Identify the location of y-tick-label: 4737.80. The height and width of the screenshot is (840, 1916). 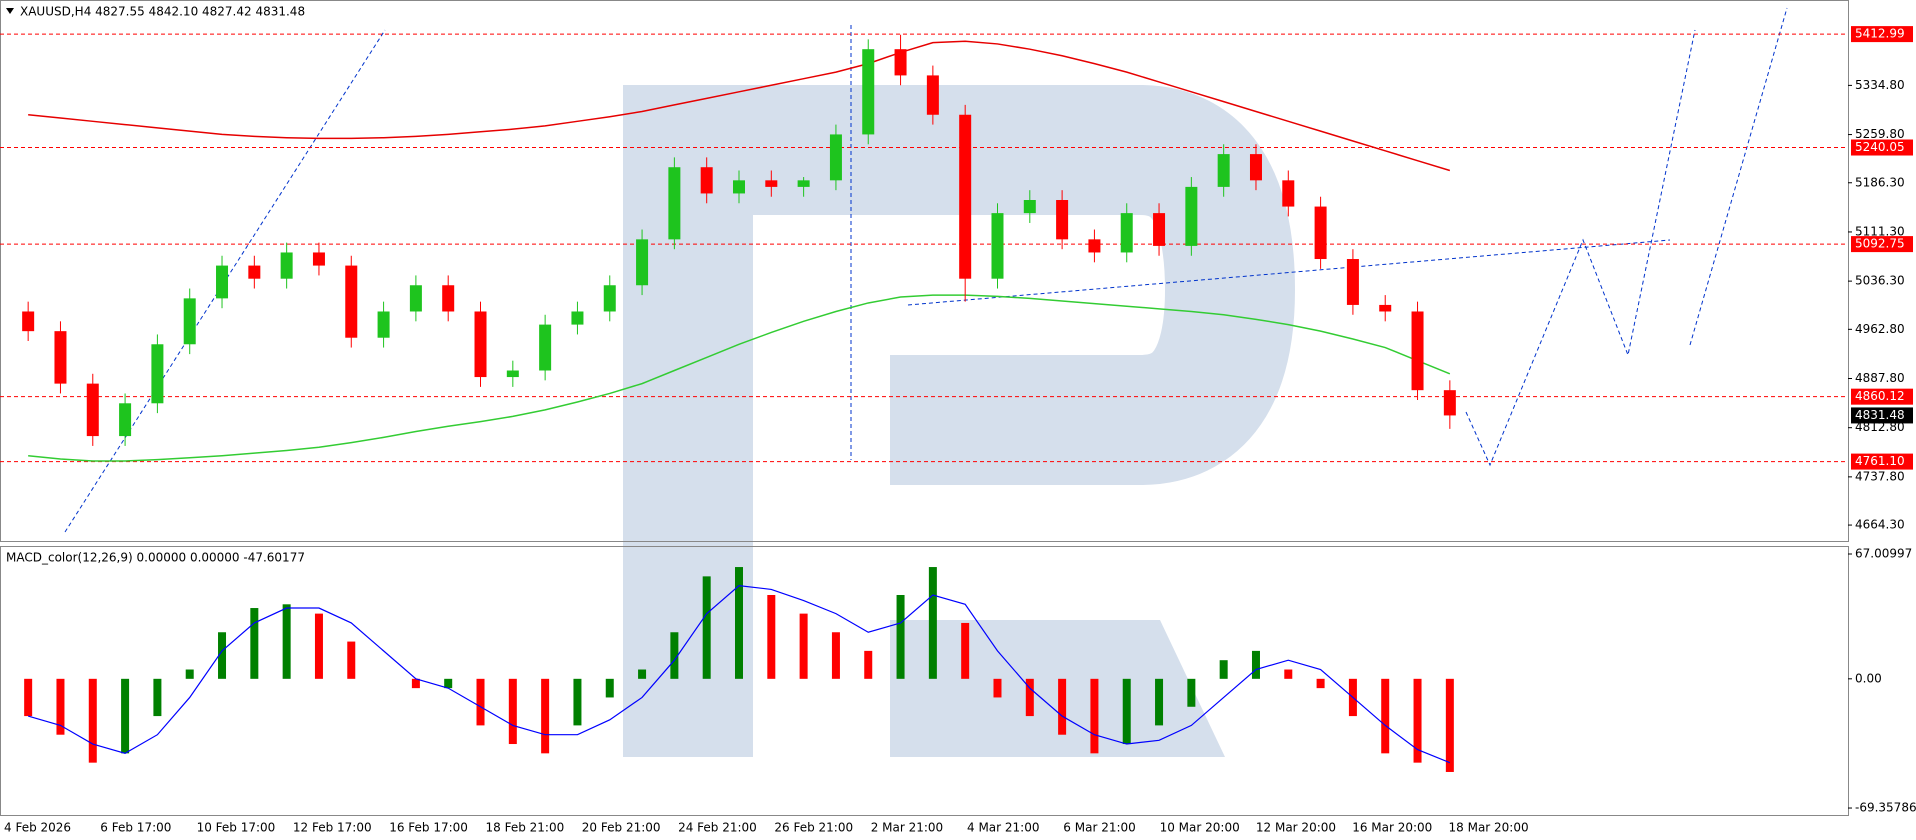
(1880, 476).